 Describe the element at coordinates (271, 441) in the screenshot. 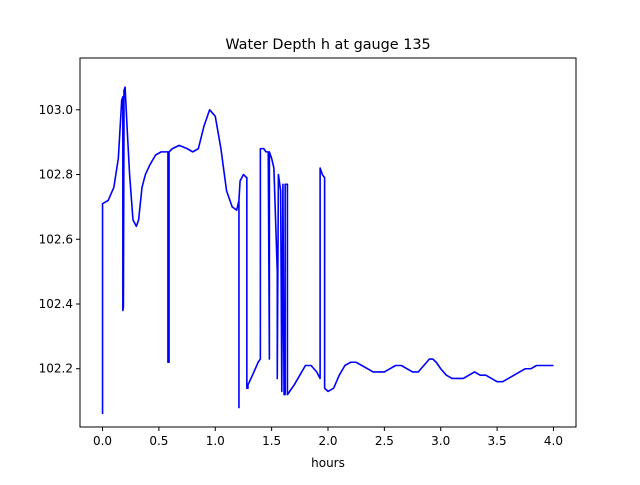

I see `x-tick-label: 1.5` at that location.